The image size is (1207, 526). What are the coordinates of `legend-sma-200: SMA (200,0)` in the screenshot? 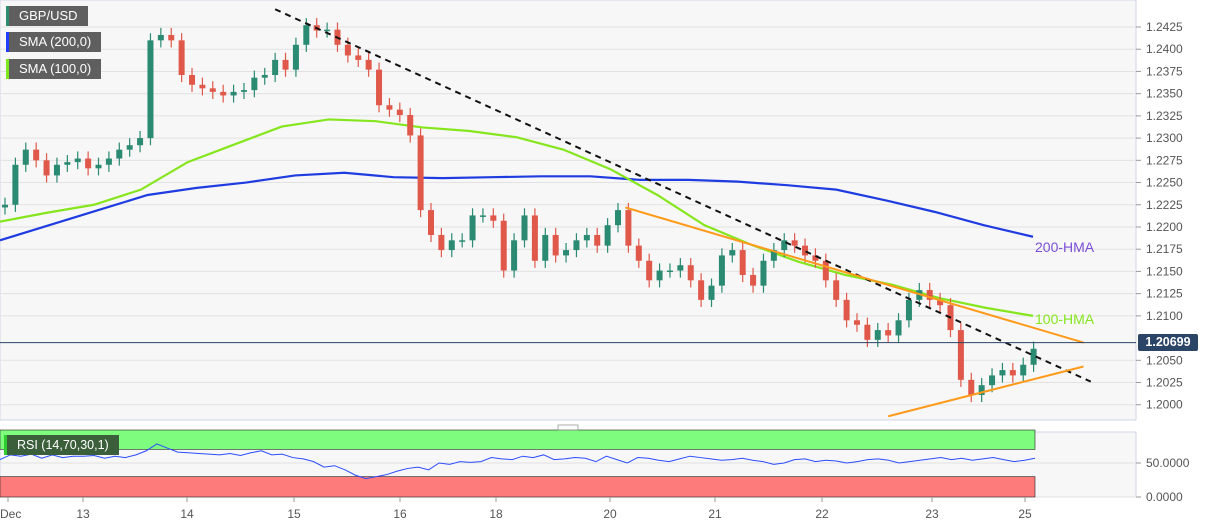 It's located at (54, 42).